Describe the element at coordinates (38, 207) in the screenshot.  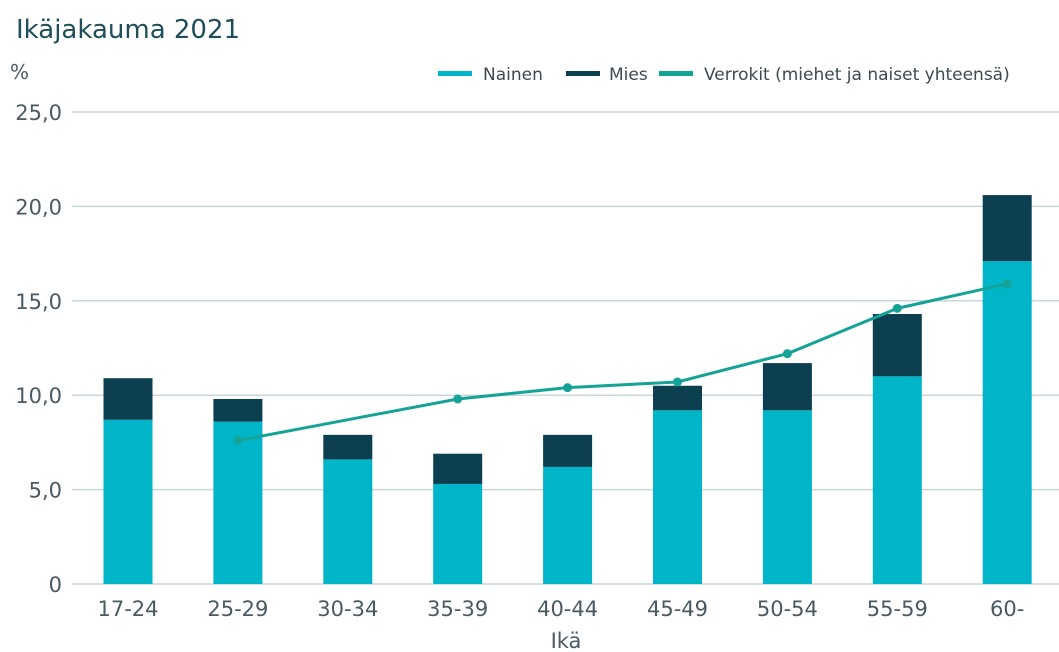
I see `y-tick-label: 20,0` at that location.